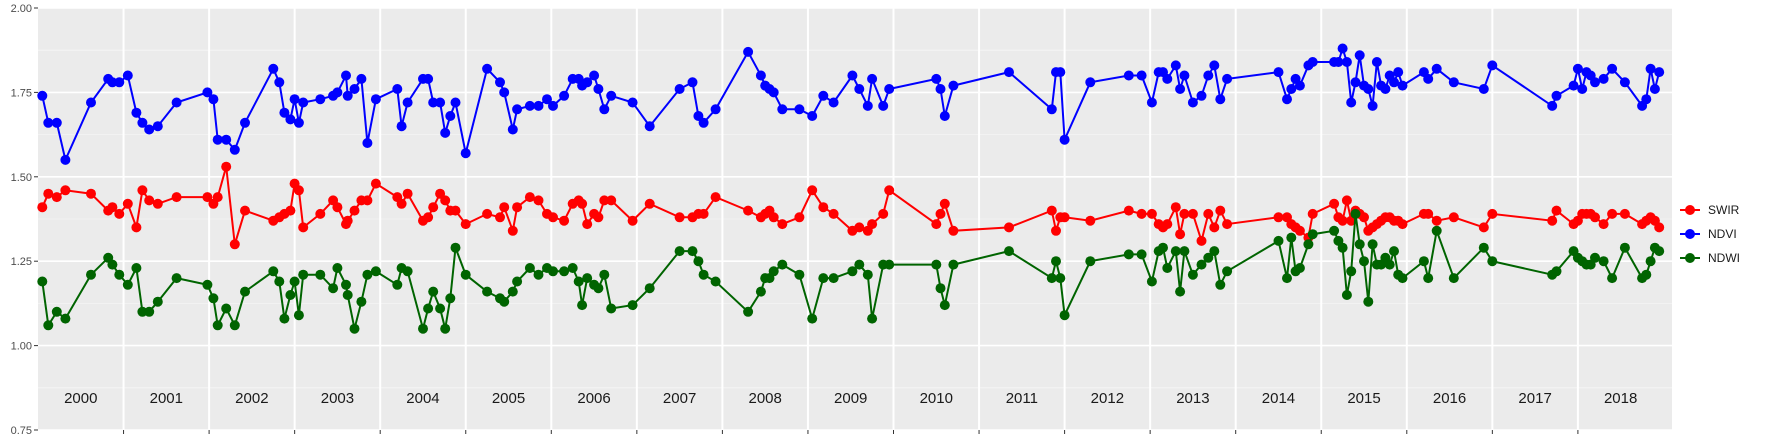  What do you see at coordinates (1722, 234) in the screenshot?
I see `legend-label-ndvi: NDVI` at bounding box center [1722, 234].